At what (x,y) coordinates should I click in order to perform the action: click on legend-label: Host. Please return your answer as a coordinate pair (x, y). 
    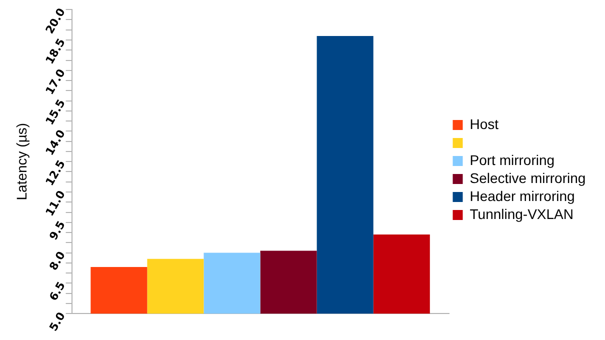
    Looking at the image, I should click on (484, 124).